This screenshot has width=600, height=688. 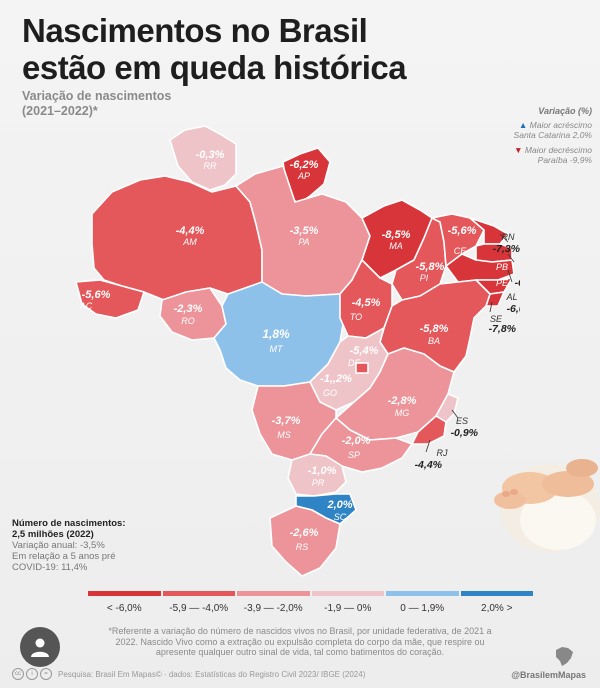 I want to click on state-AC, so click(x=110, y=299).